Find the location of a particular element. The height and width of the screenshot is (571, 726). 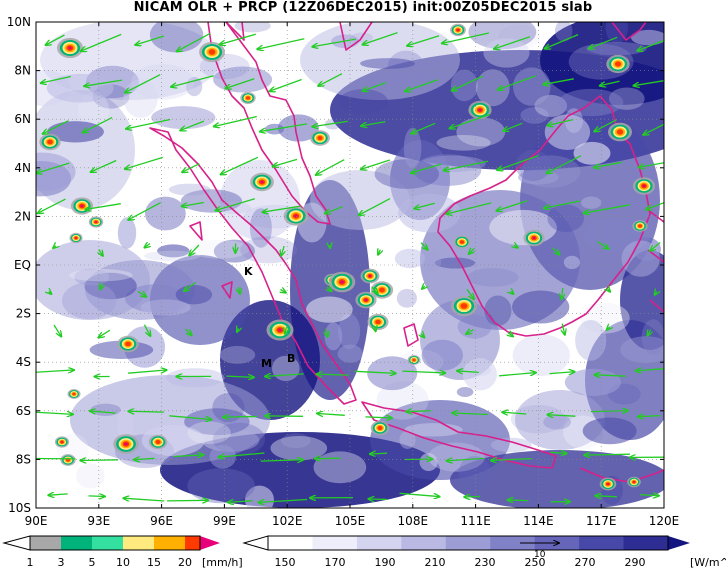

y-tick-label: 8N is located at coordinates (22, 71).